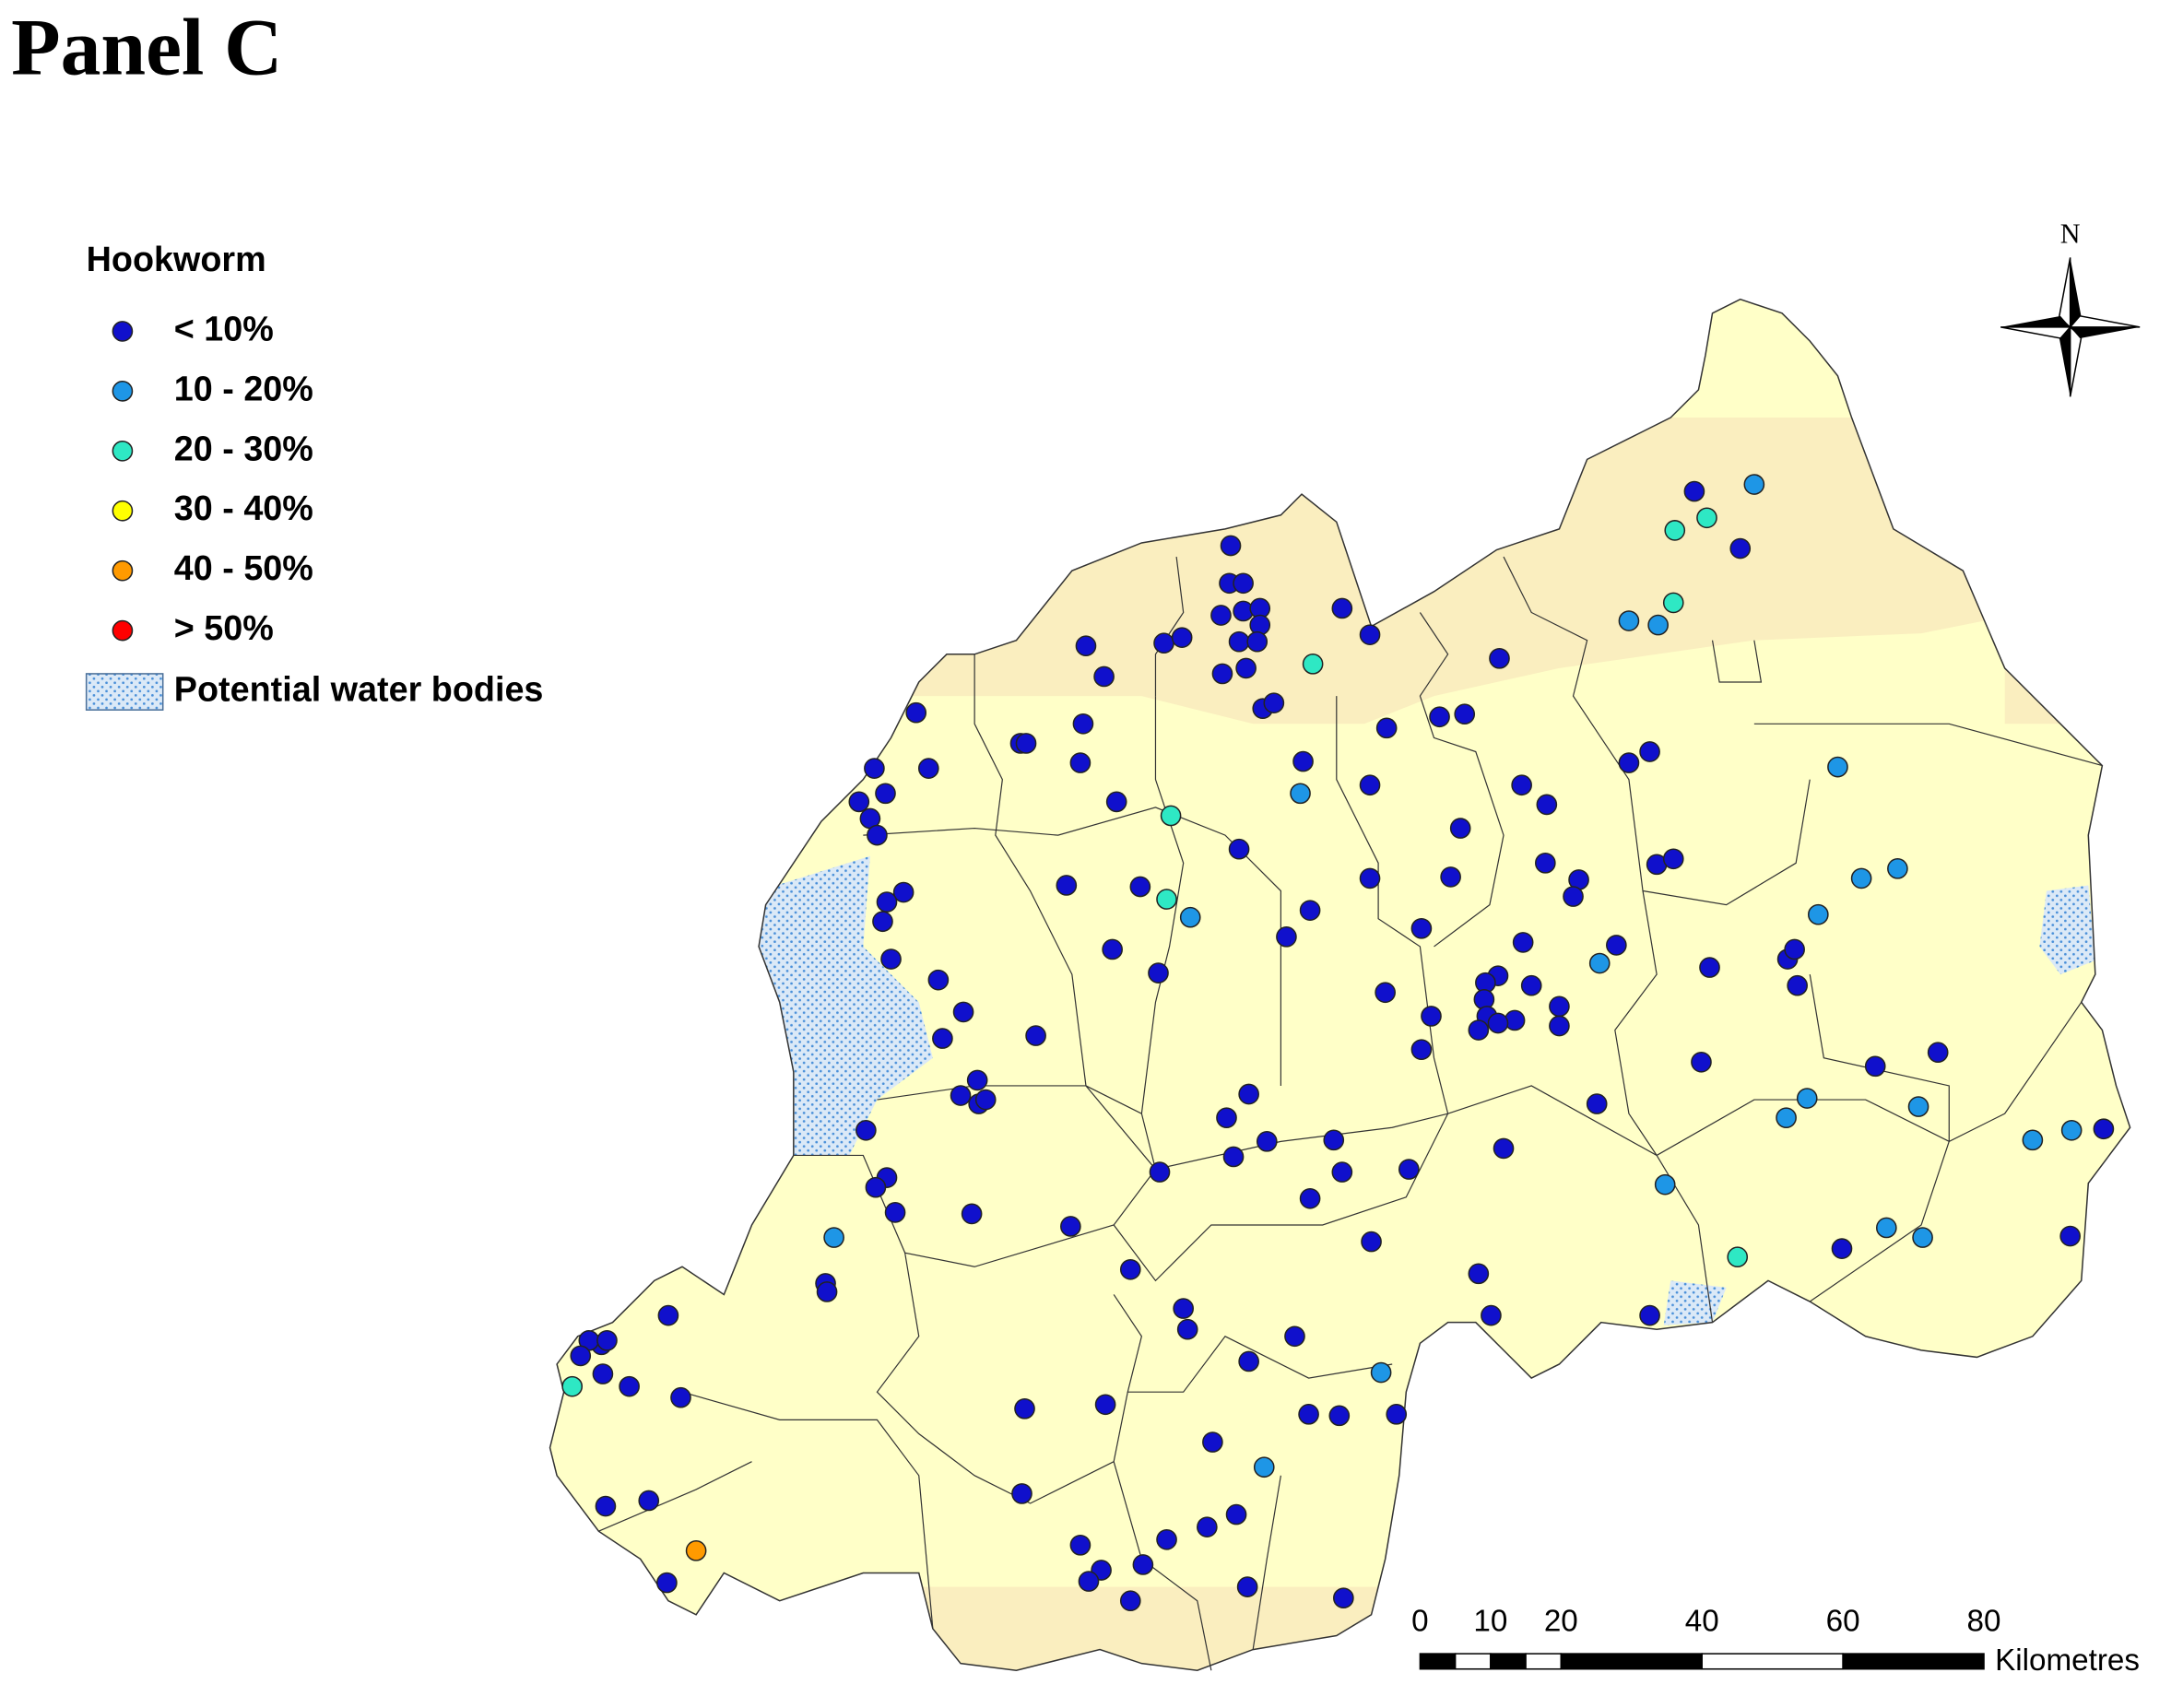  Describe the element at coordinates (224, 627) in the screenshot. I see `legend-label: > 50%` at that location.